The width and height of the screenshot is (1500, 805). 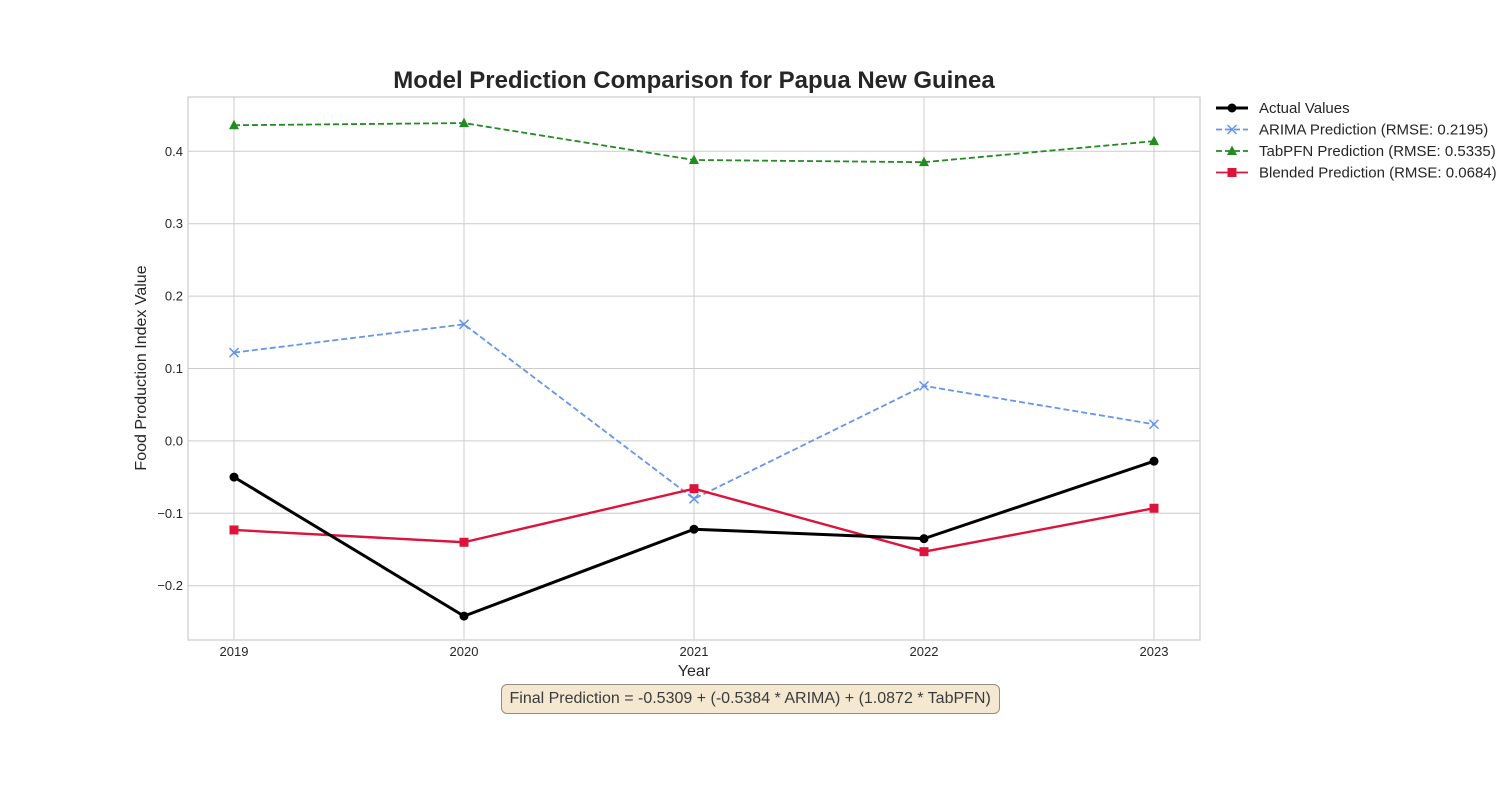 I want to click on x-tick-label: 2022, so click(x=924, y=651).